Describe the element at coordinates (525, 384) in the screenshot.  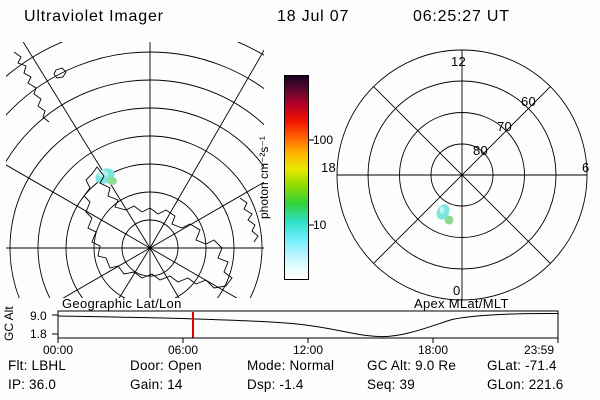
I see `status-glon: GLon: 221.6` at that location.